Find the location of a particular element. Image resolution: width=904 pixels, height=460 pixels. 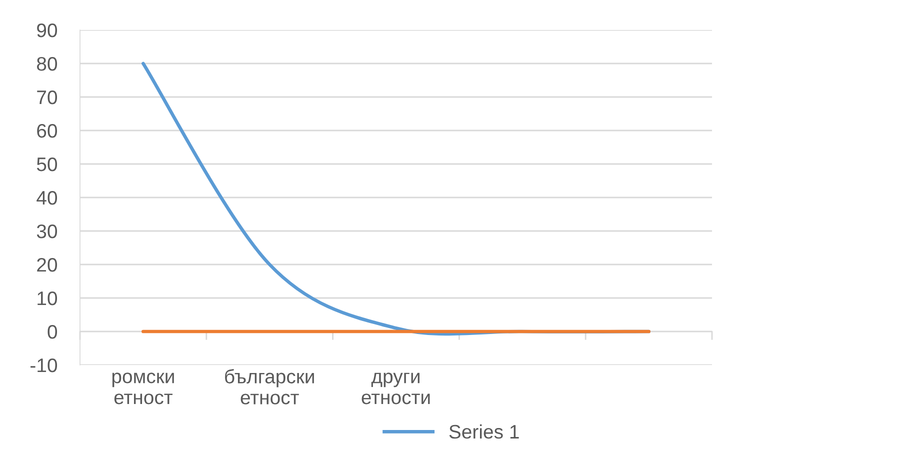

y-tick-label: 10 is located at coordinates (48, 298).